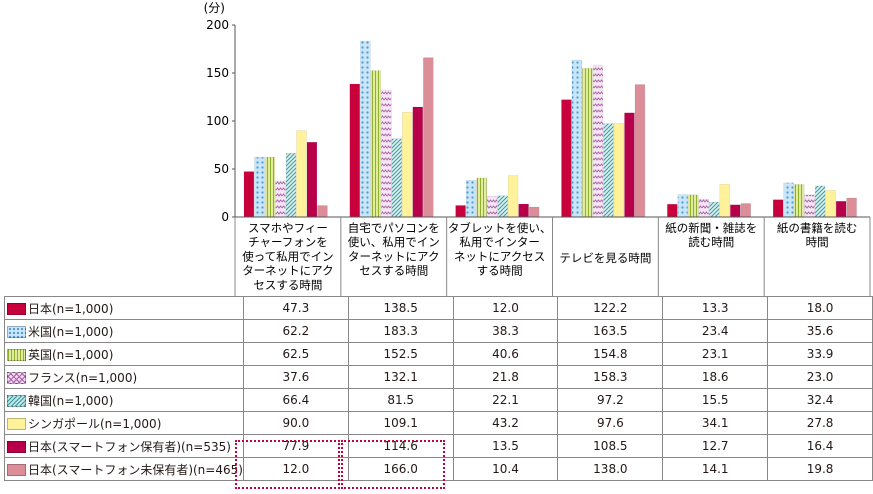  I want to click on table-cell: 18.6, so click(715, 377).